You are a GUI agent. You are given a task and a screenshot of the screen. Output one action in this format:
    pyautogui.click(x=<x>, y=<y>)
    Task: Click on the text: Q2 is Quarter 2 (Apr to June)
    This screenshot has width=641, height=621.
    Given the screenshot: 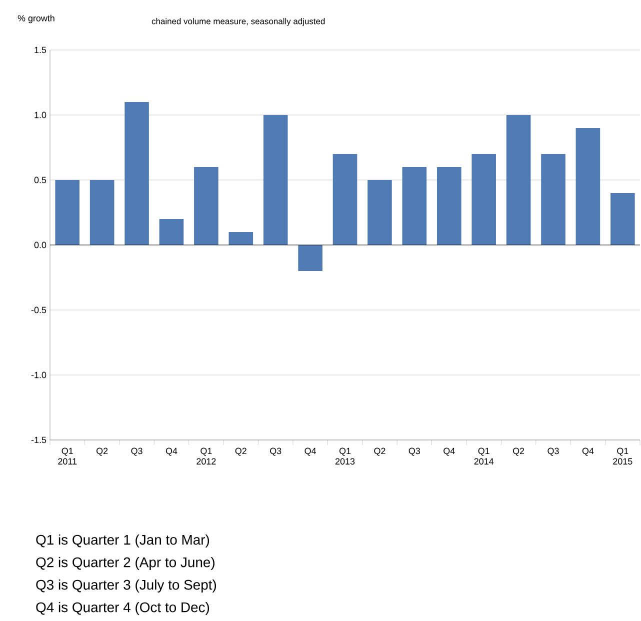 What is the action you would take?
    pyautogui.click(x=125, y=563)
    